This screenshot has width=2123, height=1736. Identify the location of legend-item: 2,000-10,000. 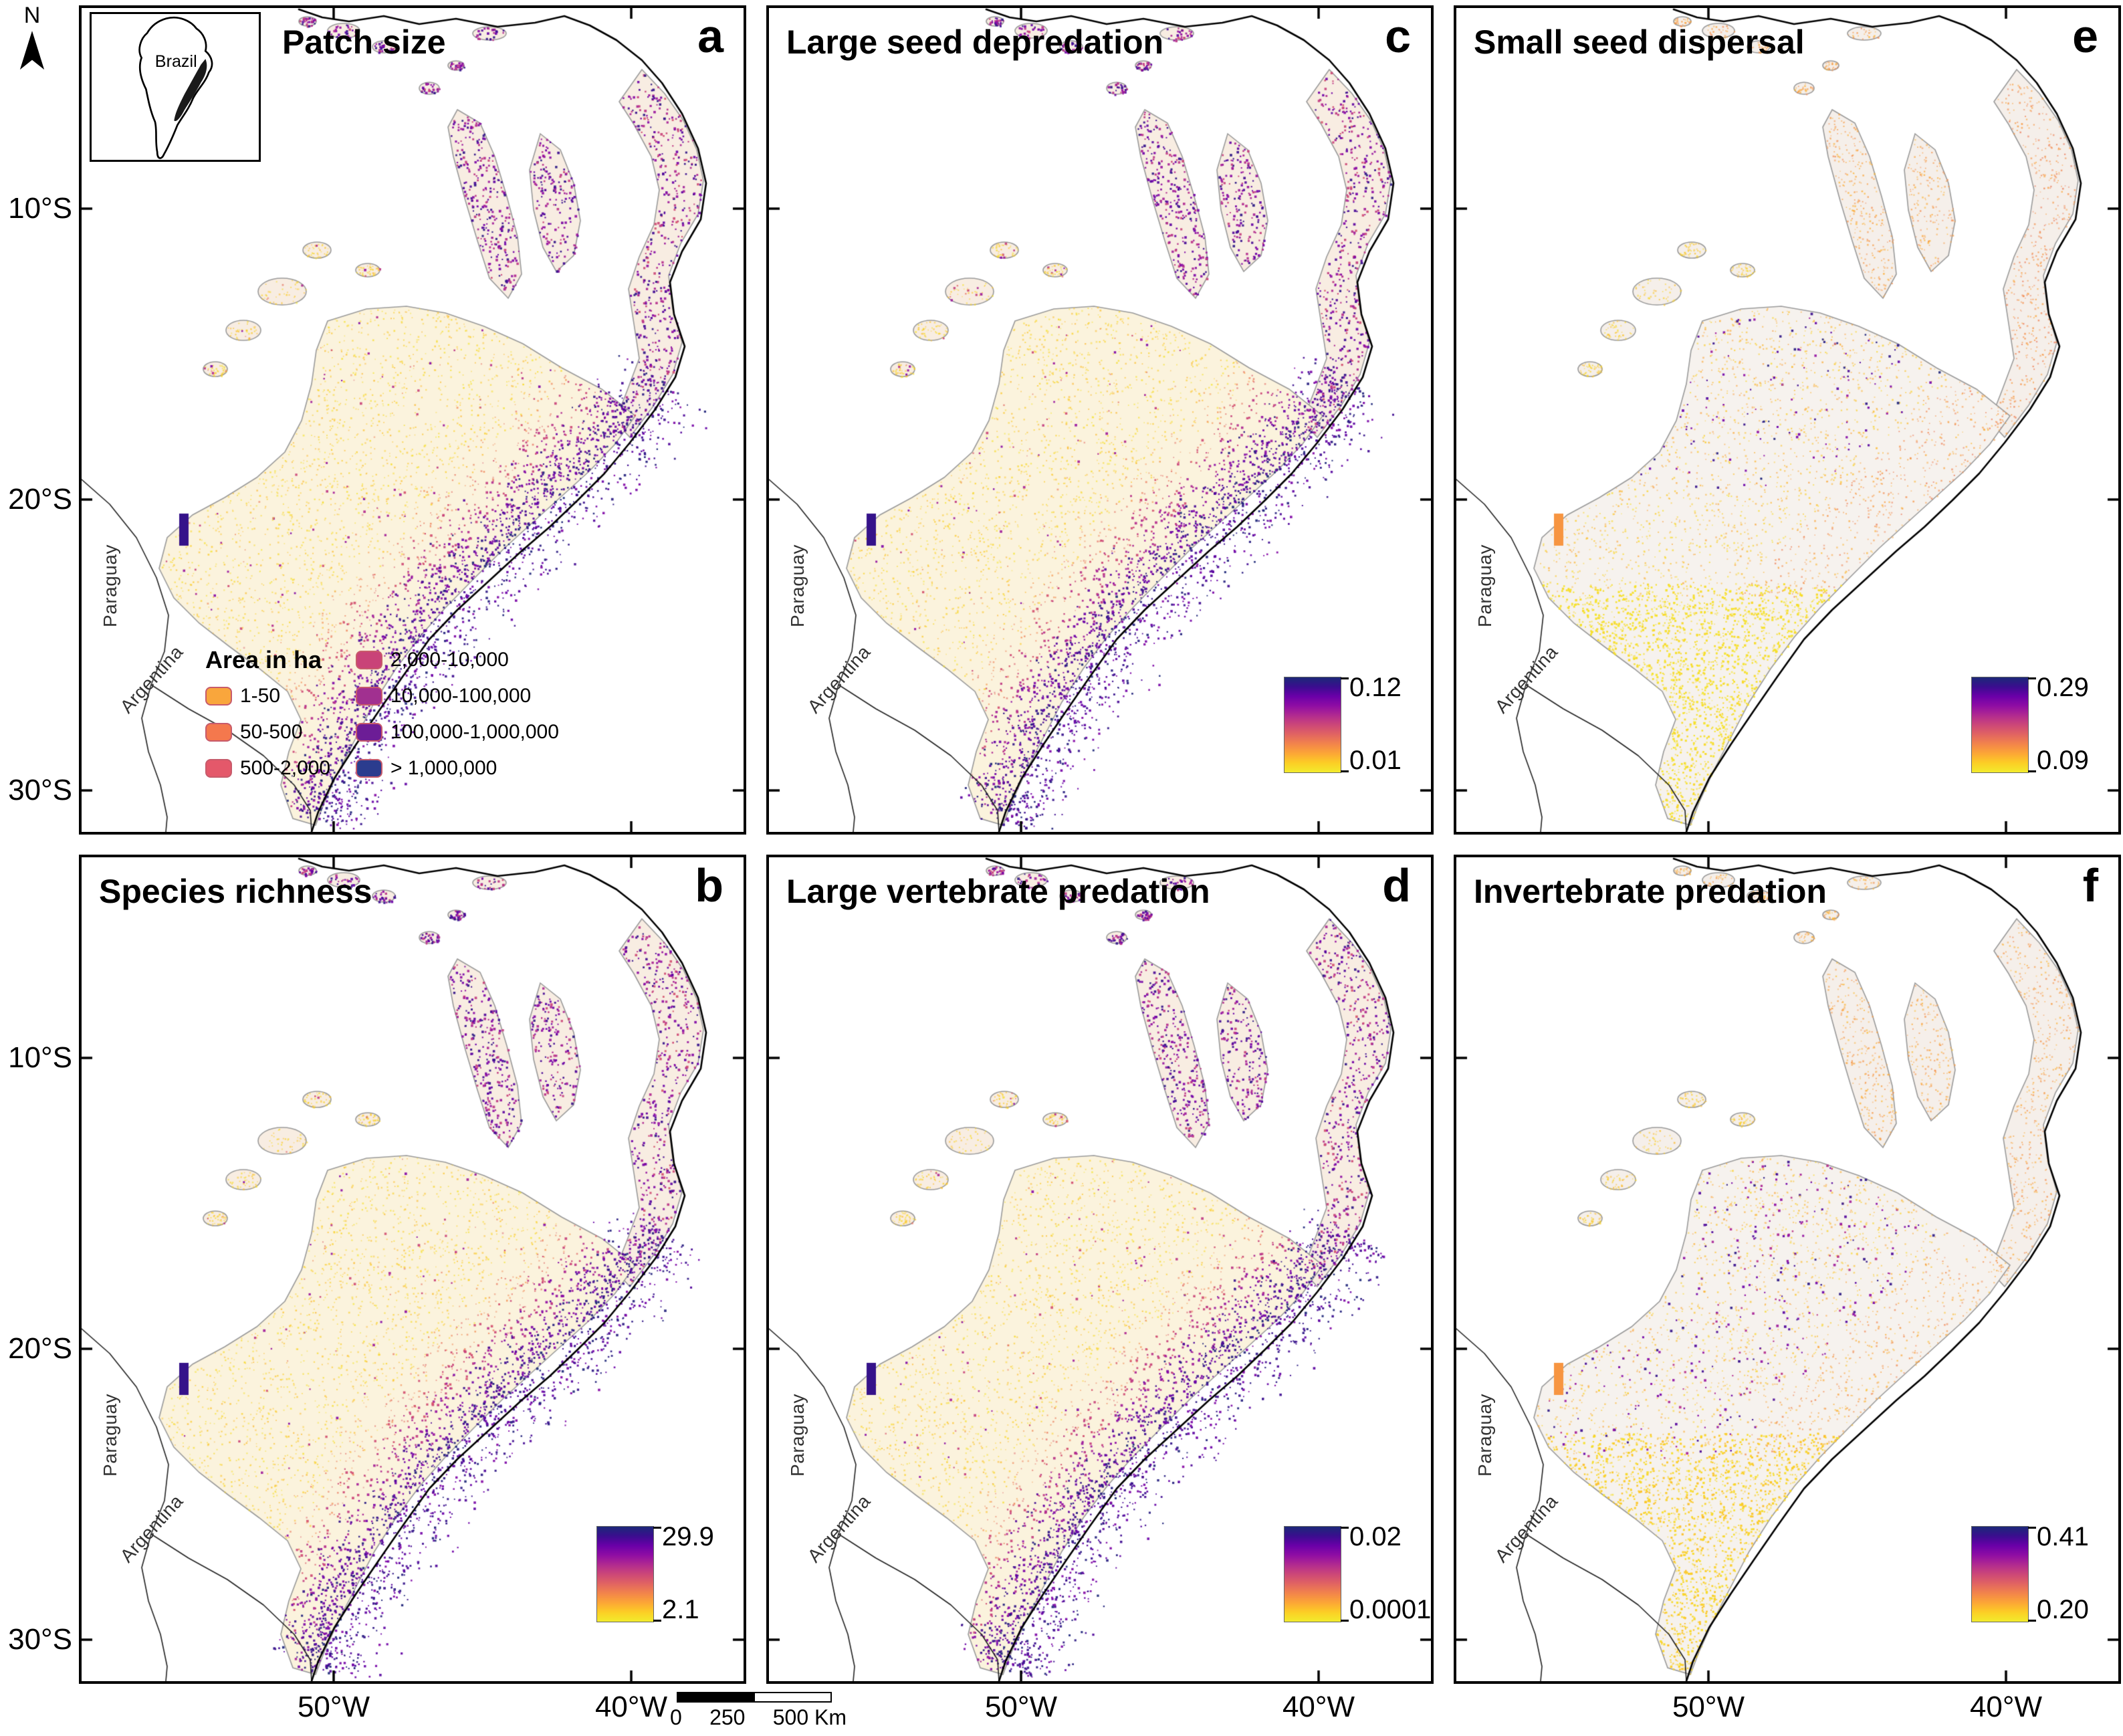
(458, 660).